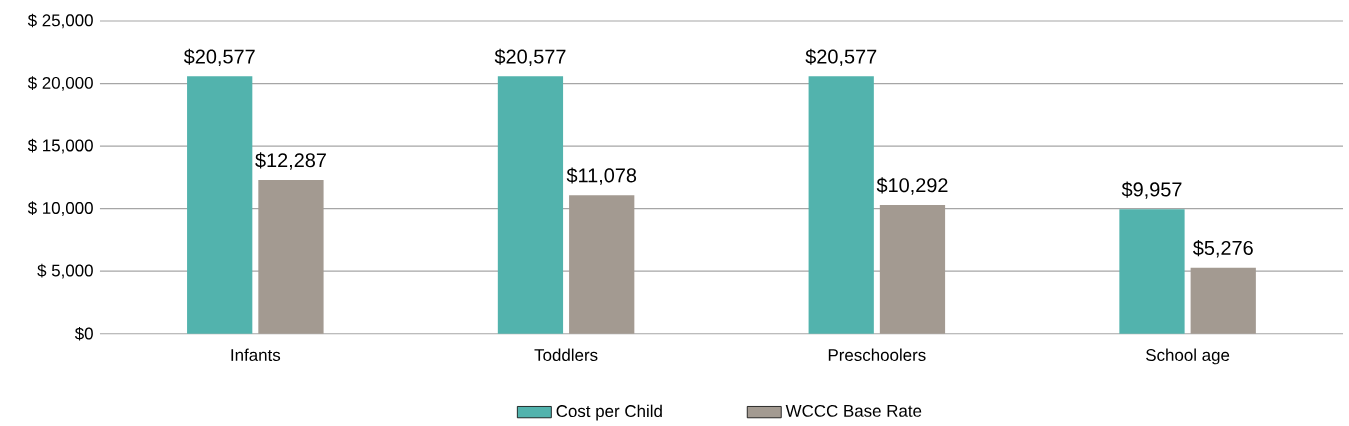 This screenshot has height=426, width=1349. I want to click on y-tick-label: $ 25,000, so click(60, 21).